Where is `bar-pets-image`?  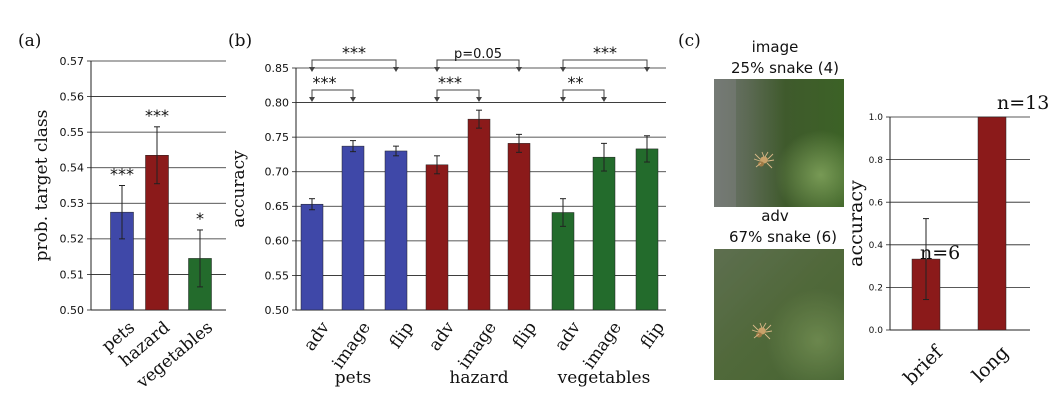
bar-pets-image is located at coordinates (353, 228).